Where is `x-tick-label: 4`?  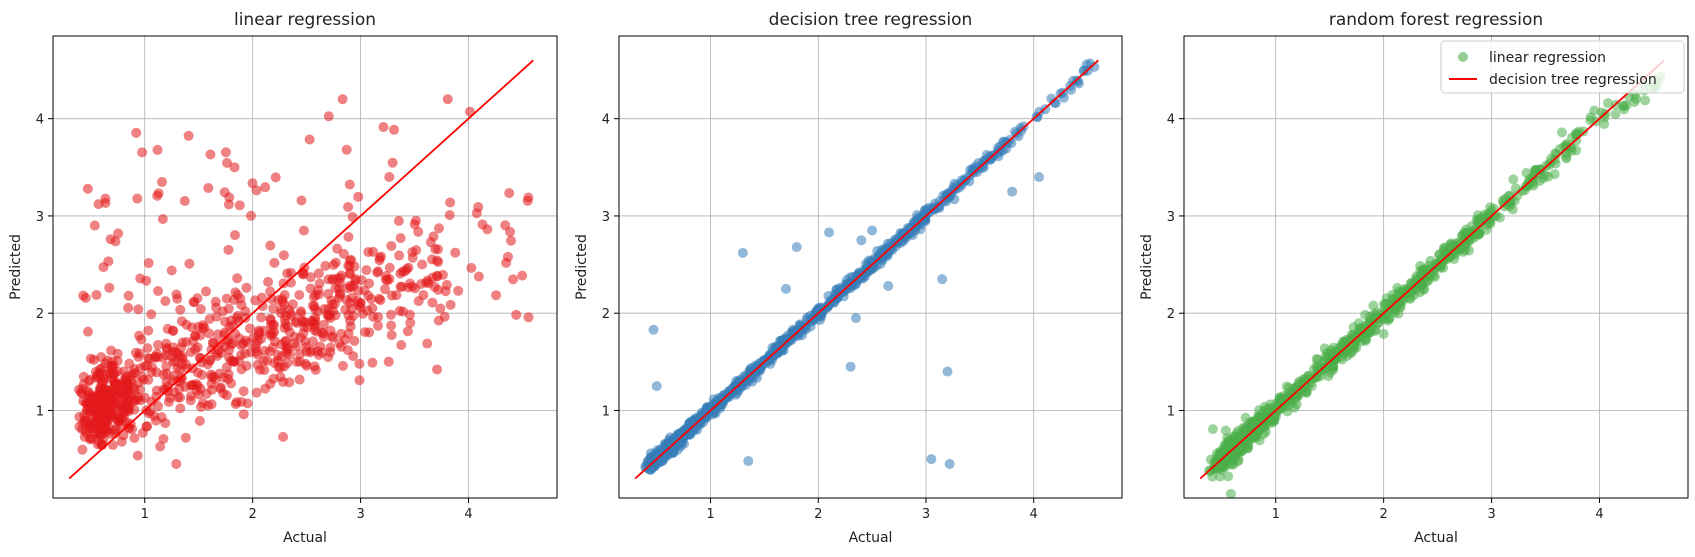 x-tick-label: 4 is located at coordinates (1034, 514).